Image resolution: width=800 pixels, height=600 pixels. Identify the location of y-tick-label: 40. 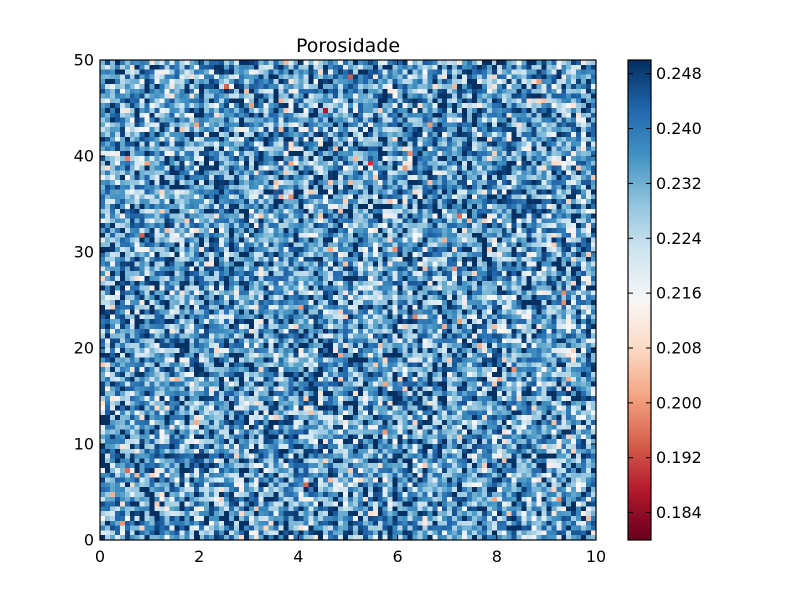
(84, 156).